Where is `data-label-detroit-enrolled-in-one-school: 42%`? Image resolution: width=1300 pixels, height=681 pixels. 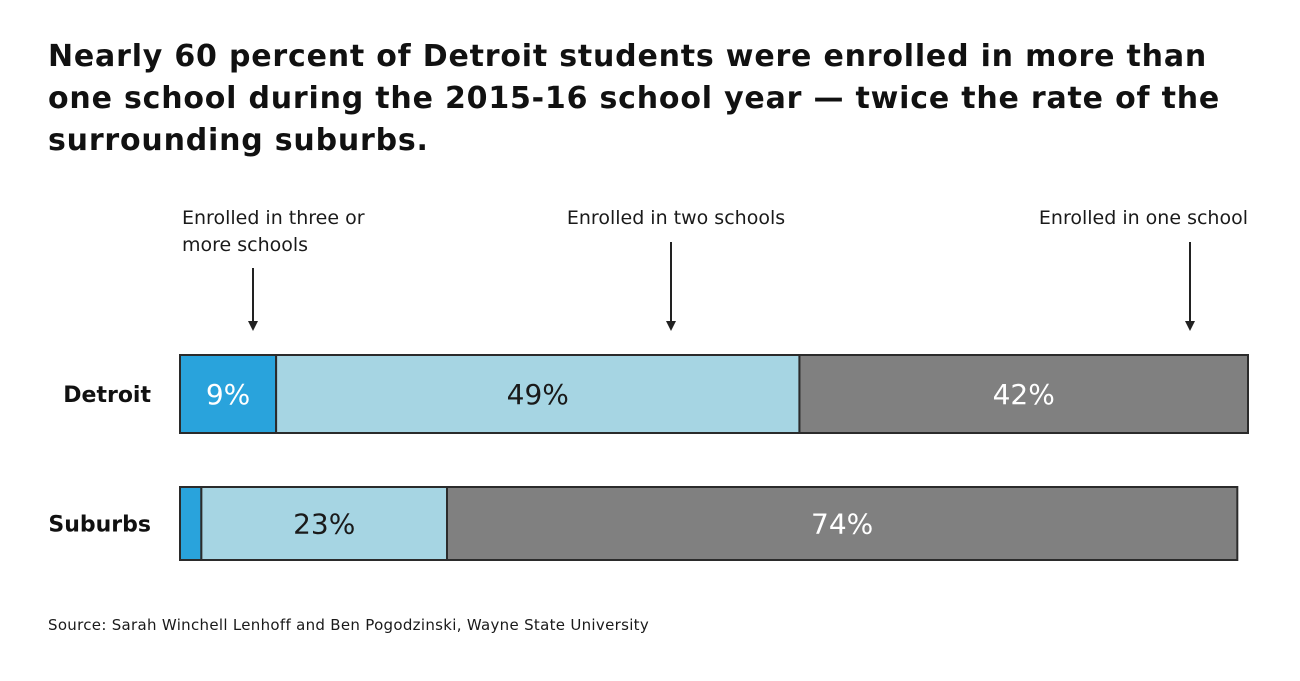 data-label-detroit-enrolled-in-one-school: 42% is located at coordinates (1024, 394).